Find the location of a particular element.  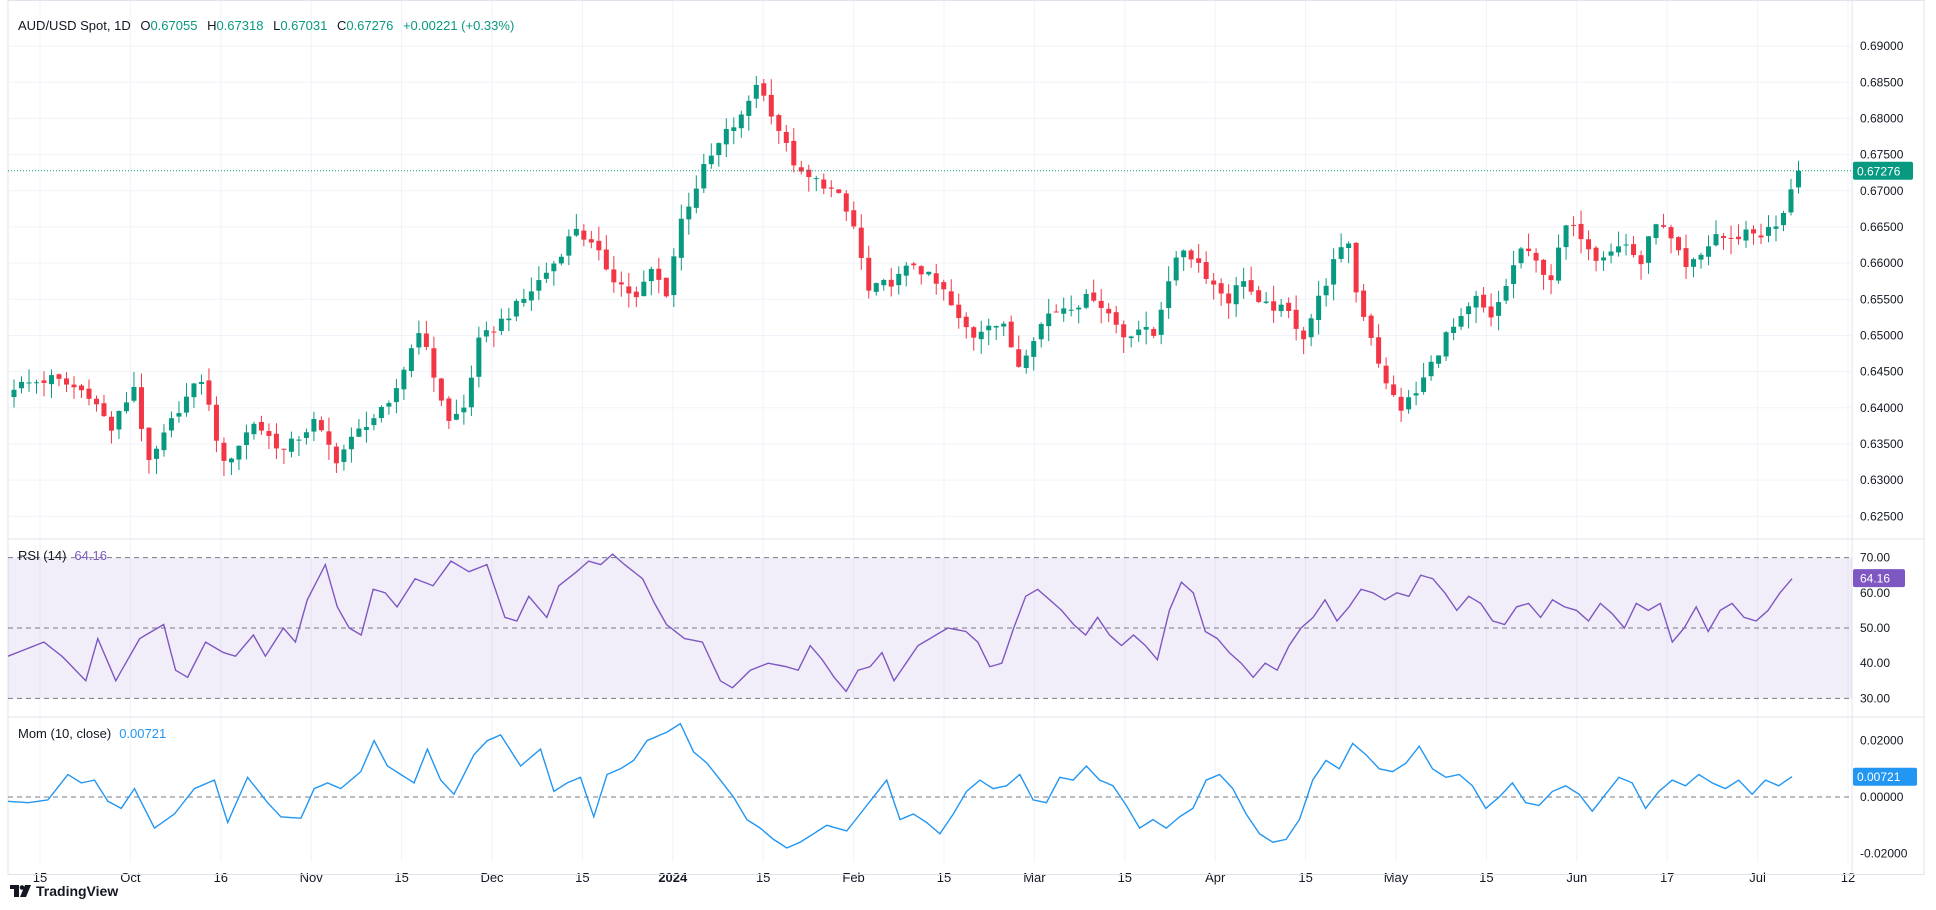

x-tick-label: 2024 is located at coordinates (673, 877).